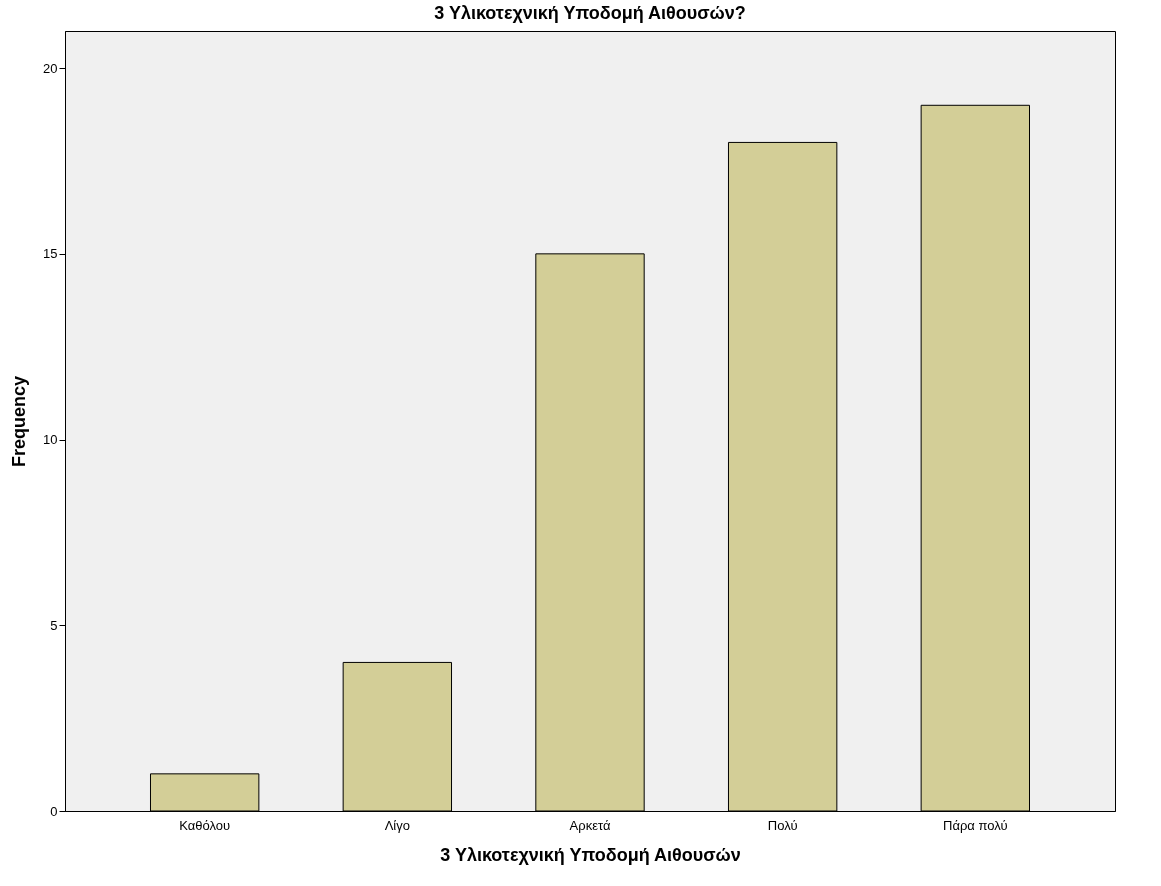 This screenshot has width=1161, height=886. What do you see at coordinates (50, 254) in the screenshot?
I see `y-tick-label: 15` at bounding box center [50, 254].